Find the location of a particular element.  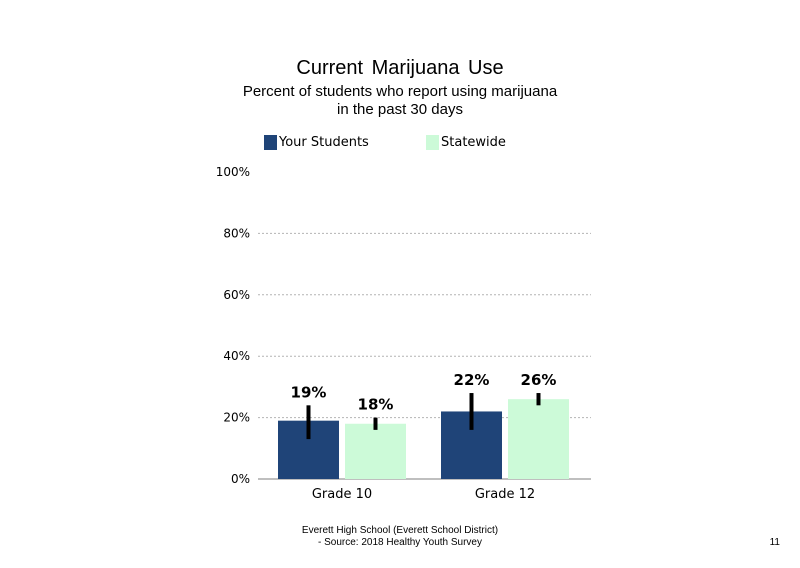

chart-subtitle-line-2: in the past 30 days is located at coordinates (400, 109).